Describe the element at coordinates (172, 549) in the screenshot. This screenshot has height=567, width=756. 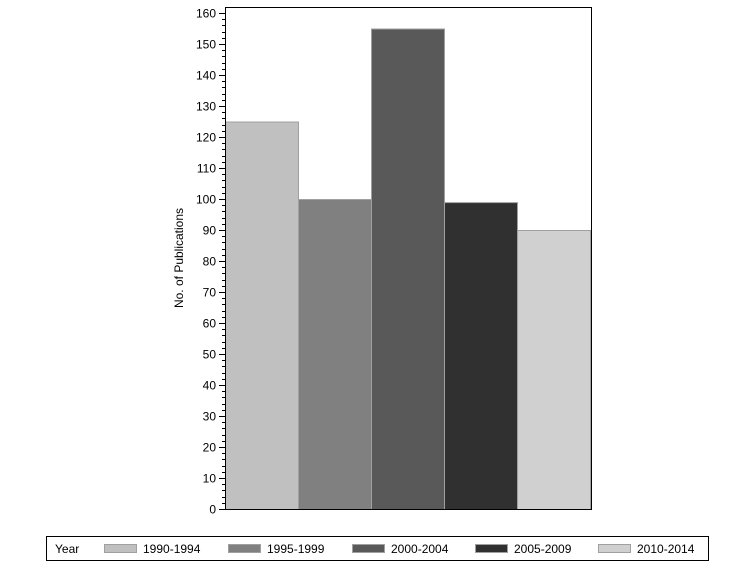
I see `legend-label: 1990-1994` at that location.